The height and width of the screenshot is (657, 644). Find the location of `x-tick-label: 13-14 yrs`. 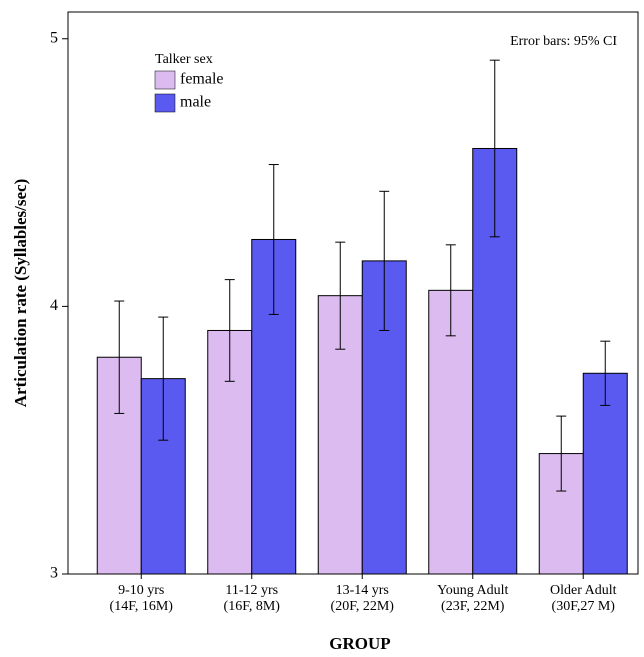

x-tick-label: 13-14 yrs is located at coordinates (362, 590).